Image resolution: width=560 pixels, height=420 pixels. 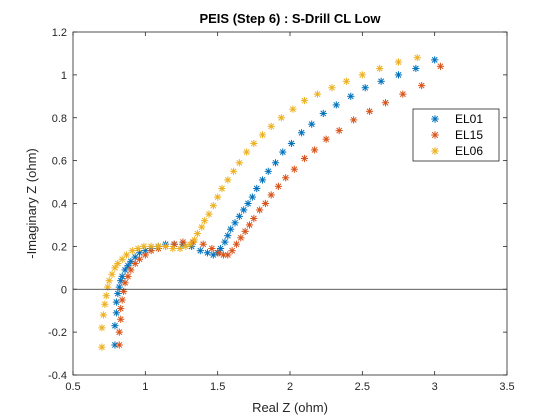 I want to click on legend-label: EL15, so click(x=469, y=135).